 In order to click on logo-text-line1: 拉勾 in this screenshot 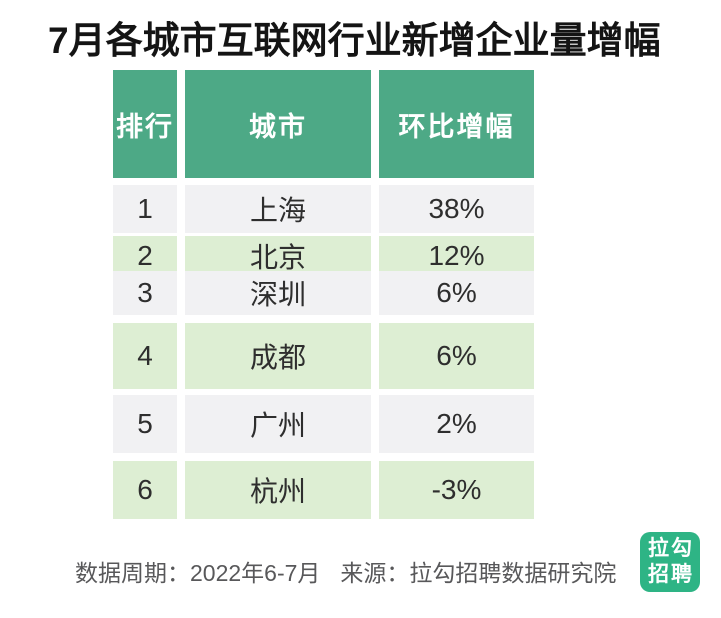, I will do `click(671, 548)`.